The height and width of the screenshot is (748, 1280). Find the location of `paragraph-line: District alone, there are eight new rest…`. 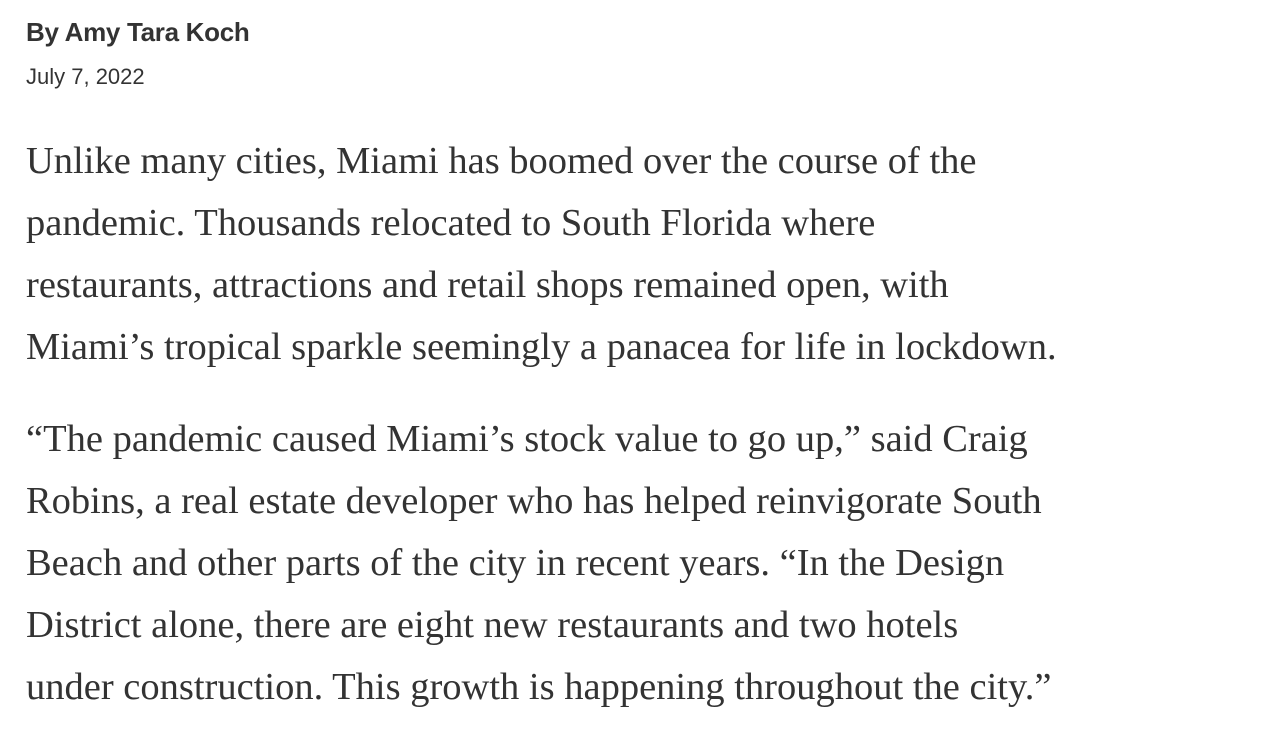

paragraph-line: District alone, there are eight new rest… is located at coordinates (492, 625).